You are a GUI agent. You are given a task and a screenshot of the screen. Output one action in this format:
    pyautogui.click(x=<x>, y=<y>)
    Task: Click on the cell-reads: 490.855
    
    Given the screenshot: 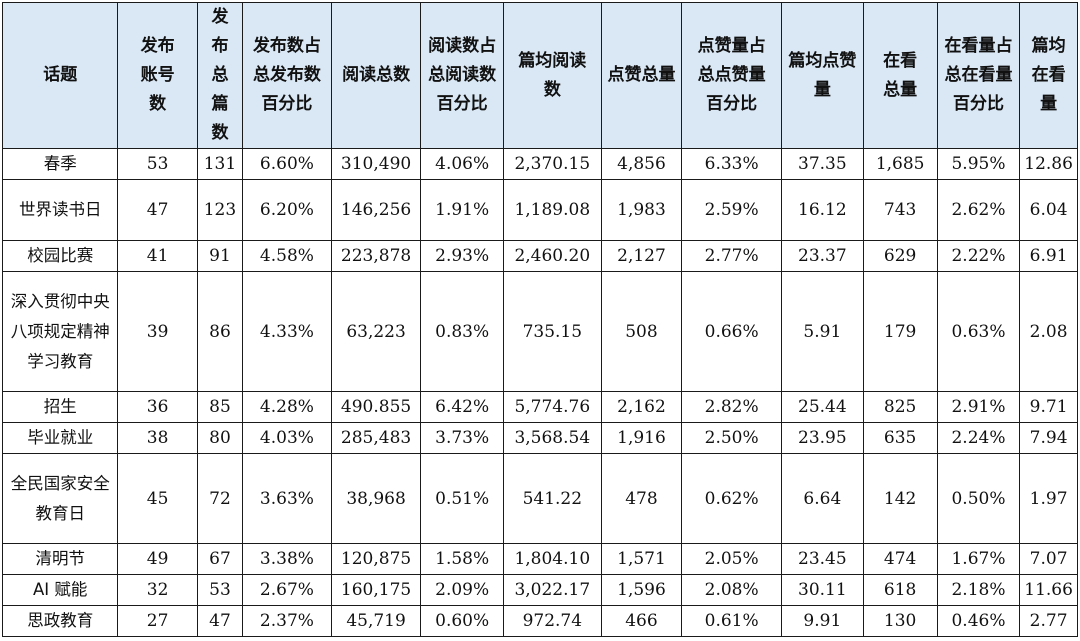 What is the action you would take?
    pyautogui.click(x=376, y=407)
    